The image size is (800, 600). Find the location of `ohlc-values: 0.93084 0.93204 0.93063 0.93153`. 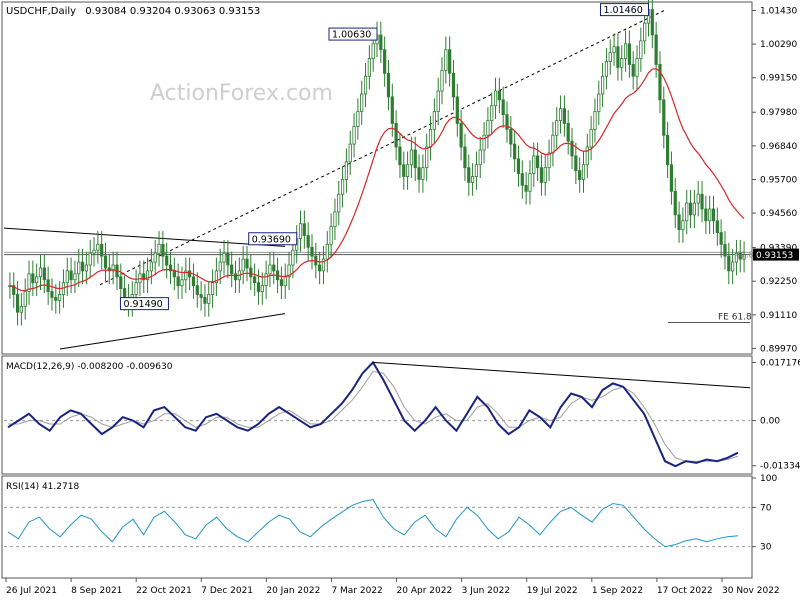

ohlc-values: 0.93084 0.93204 0.93063 0.93153 is located at coordinates (172, 11).